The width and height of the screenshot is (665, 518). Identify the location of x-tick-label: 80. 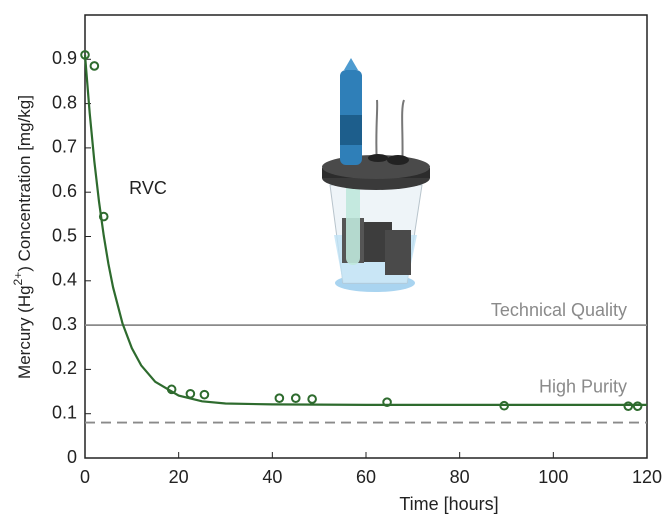
(460, 477).